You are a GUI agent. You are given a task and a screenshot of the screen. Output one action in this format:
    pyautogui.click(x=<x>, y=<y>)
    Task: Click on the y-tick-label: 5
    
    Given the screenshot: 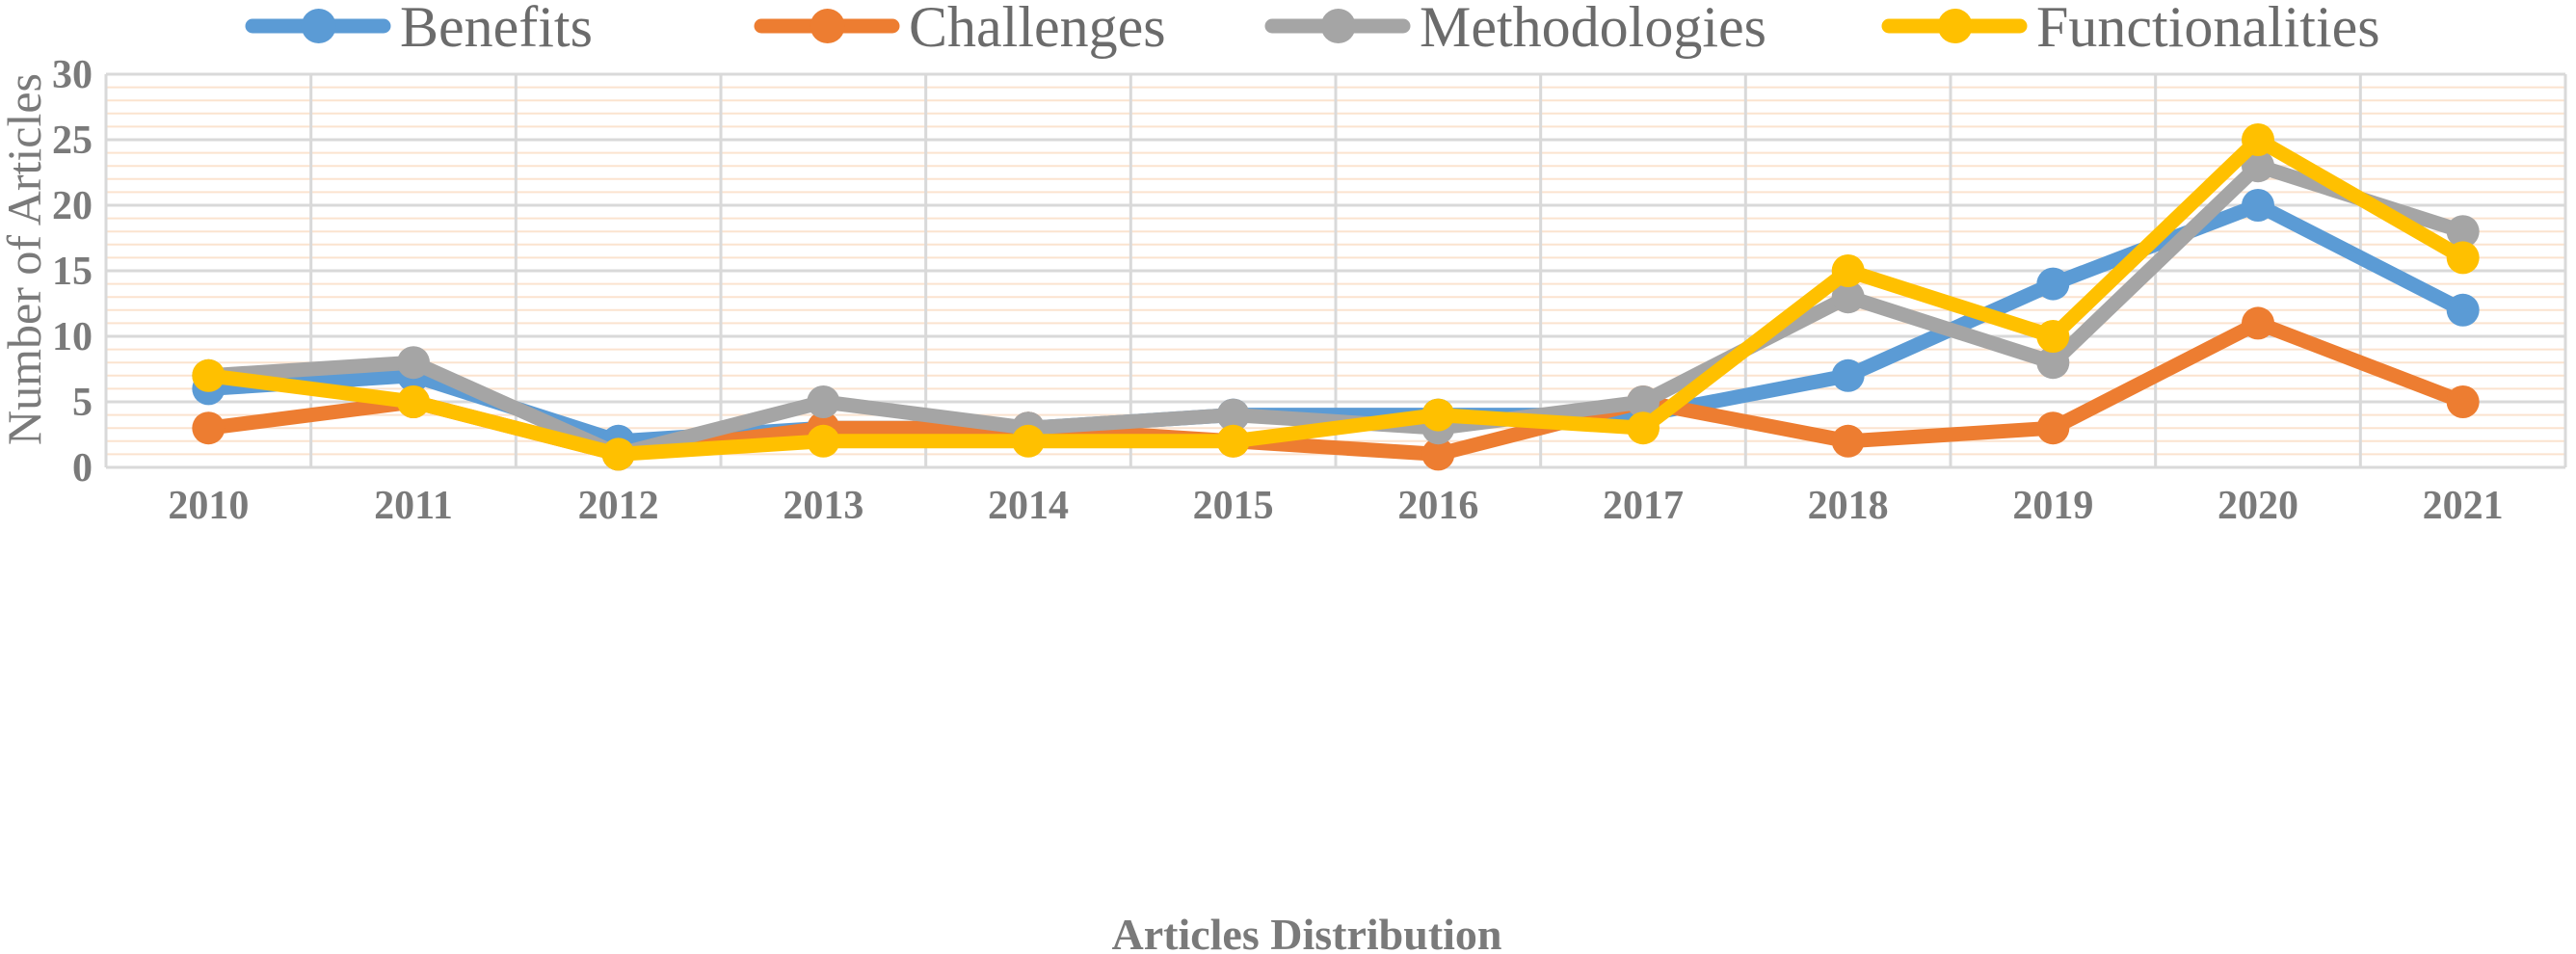 What is the action you would take?
    pyautogui.click(x=82, y=403)
    